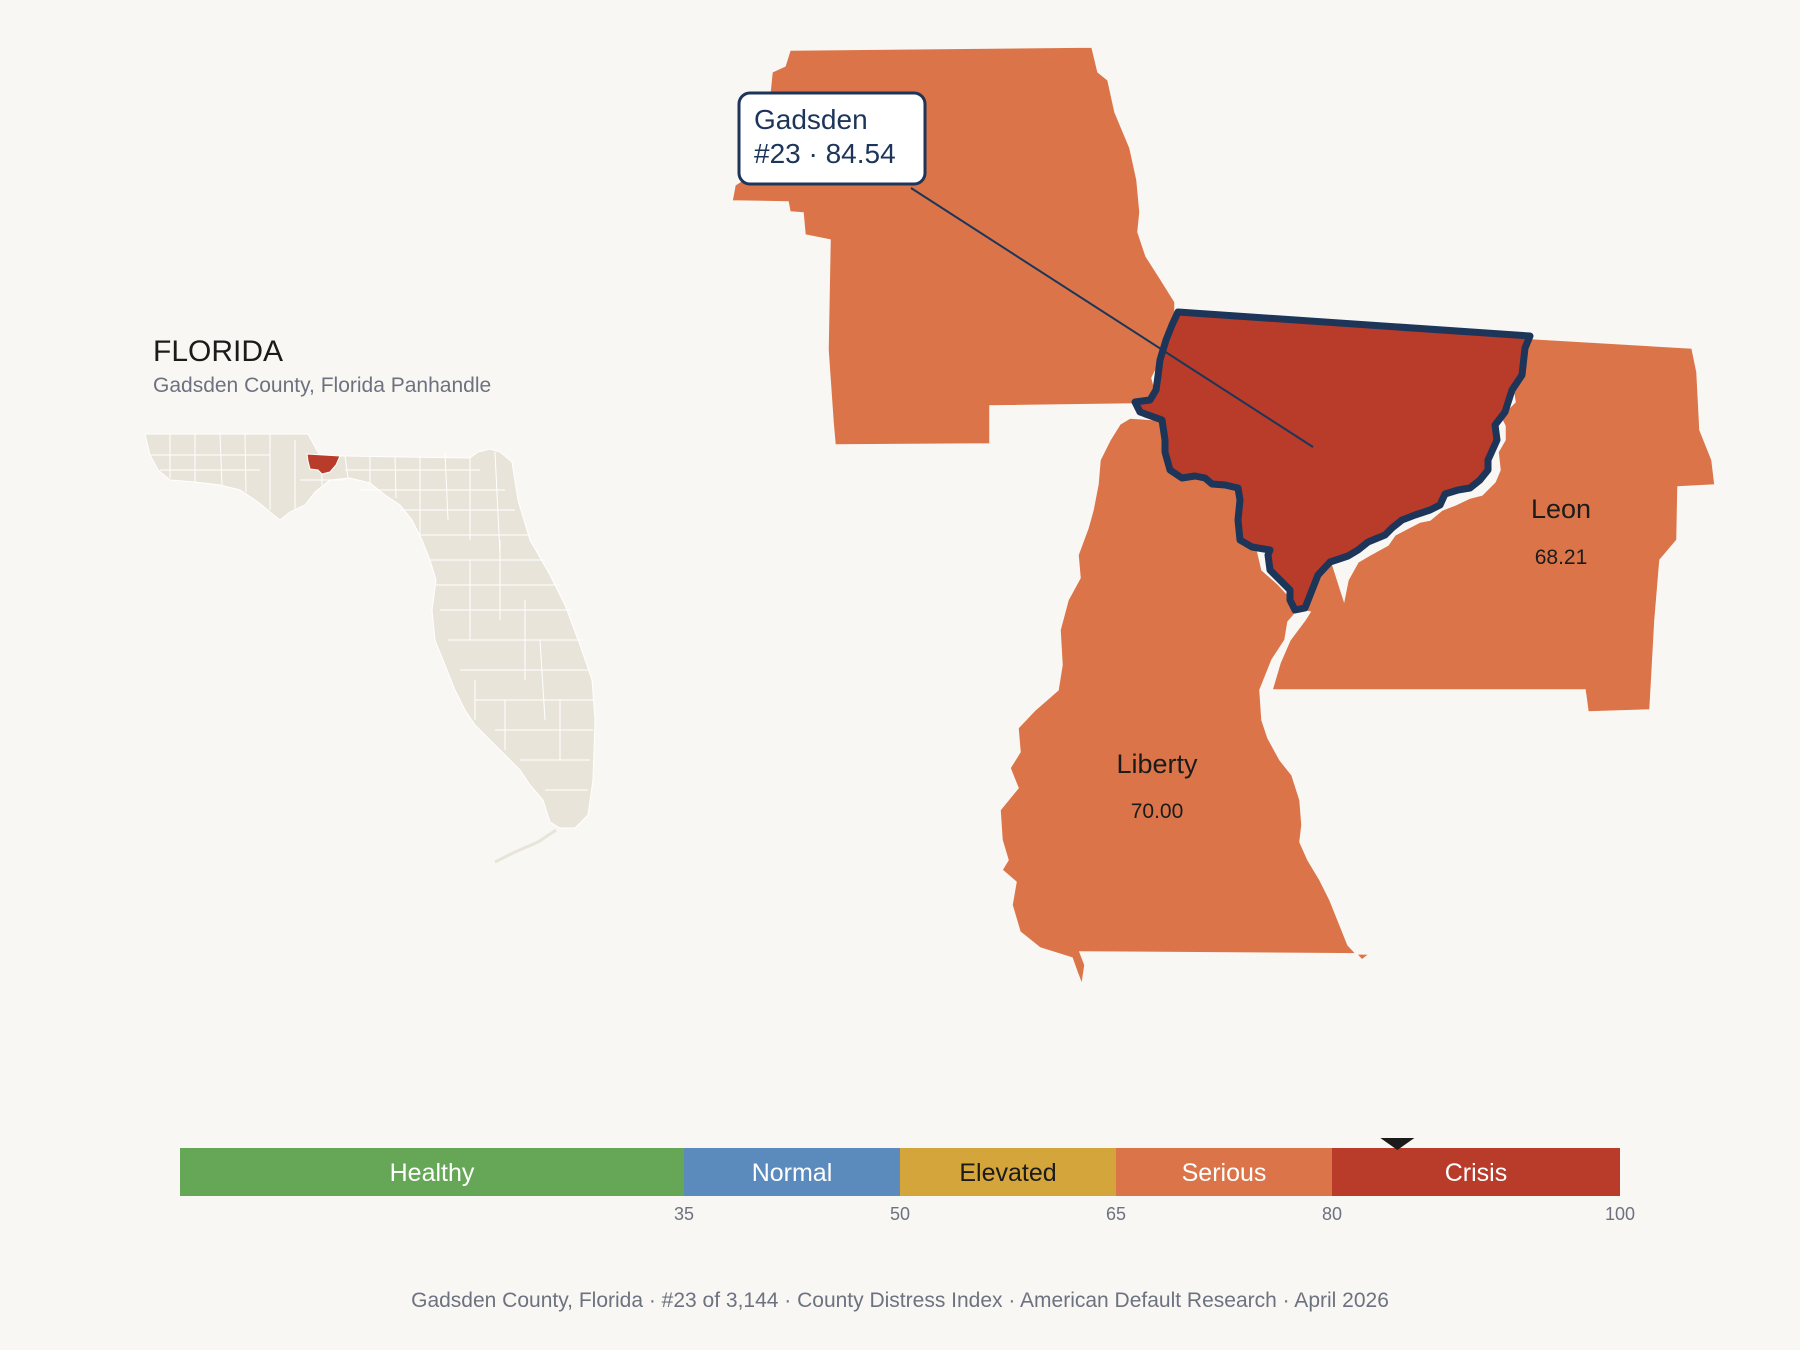 The width and height of the screenshot is (1800, 1350). I want to click on gadsden-inset-highlight, so click(323, 464).